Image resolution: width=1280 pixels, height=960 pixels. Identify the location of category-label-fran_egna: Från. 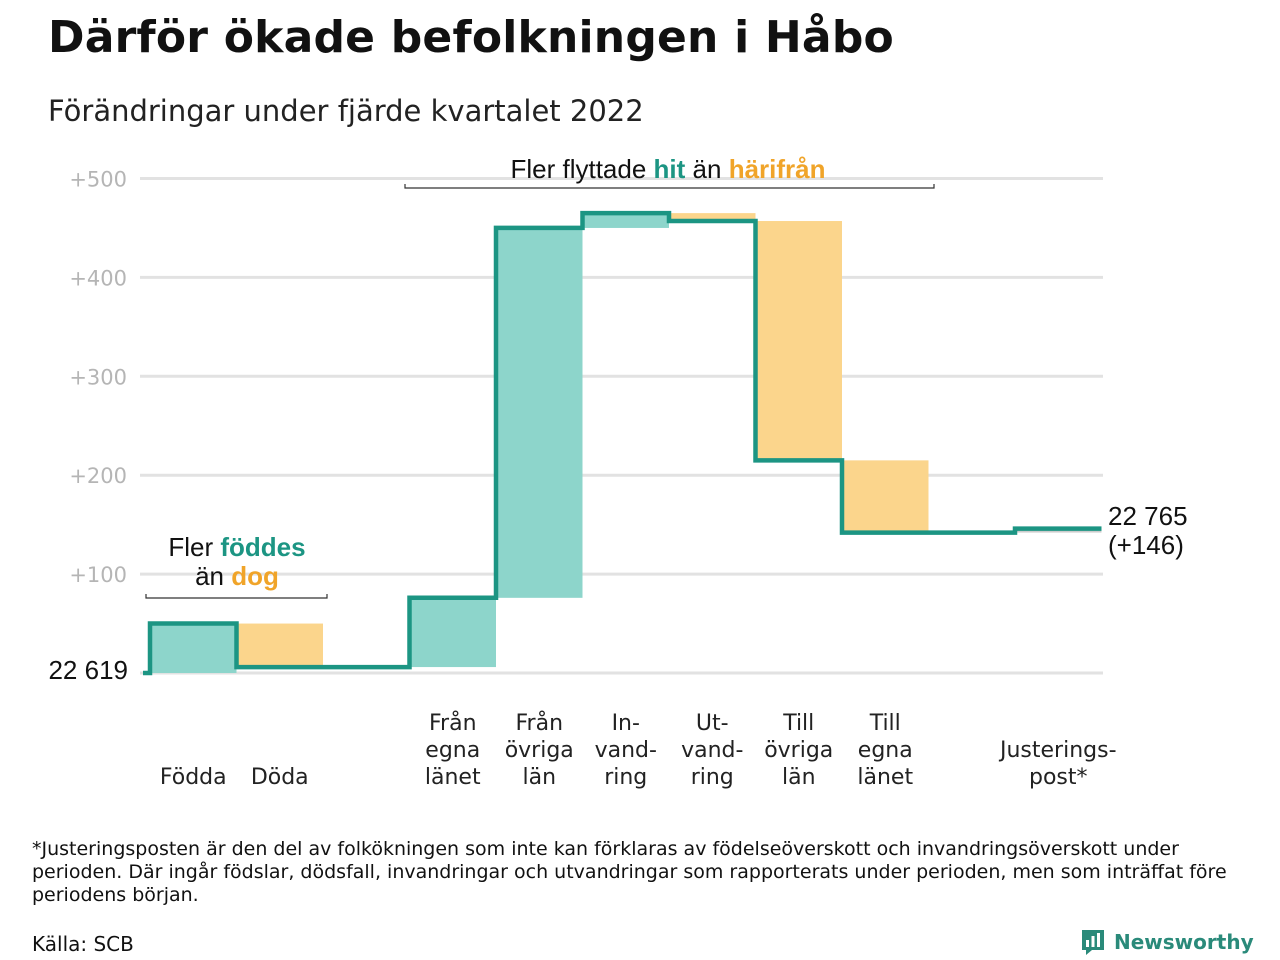
(453, 723).